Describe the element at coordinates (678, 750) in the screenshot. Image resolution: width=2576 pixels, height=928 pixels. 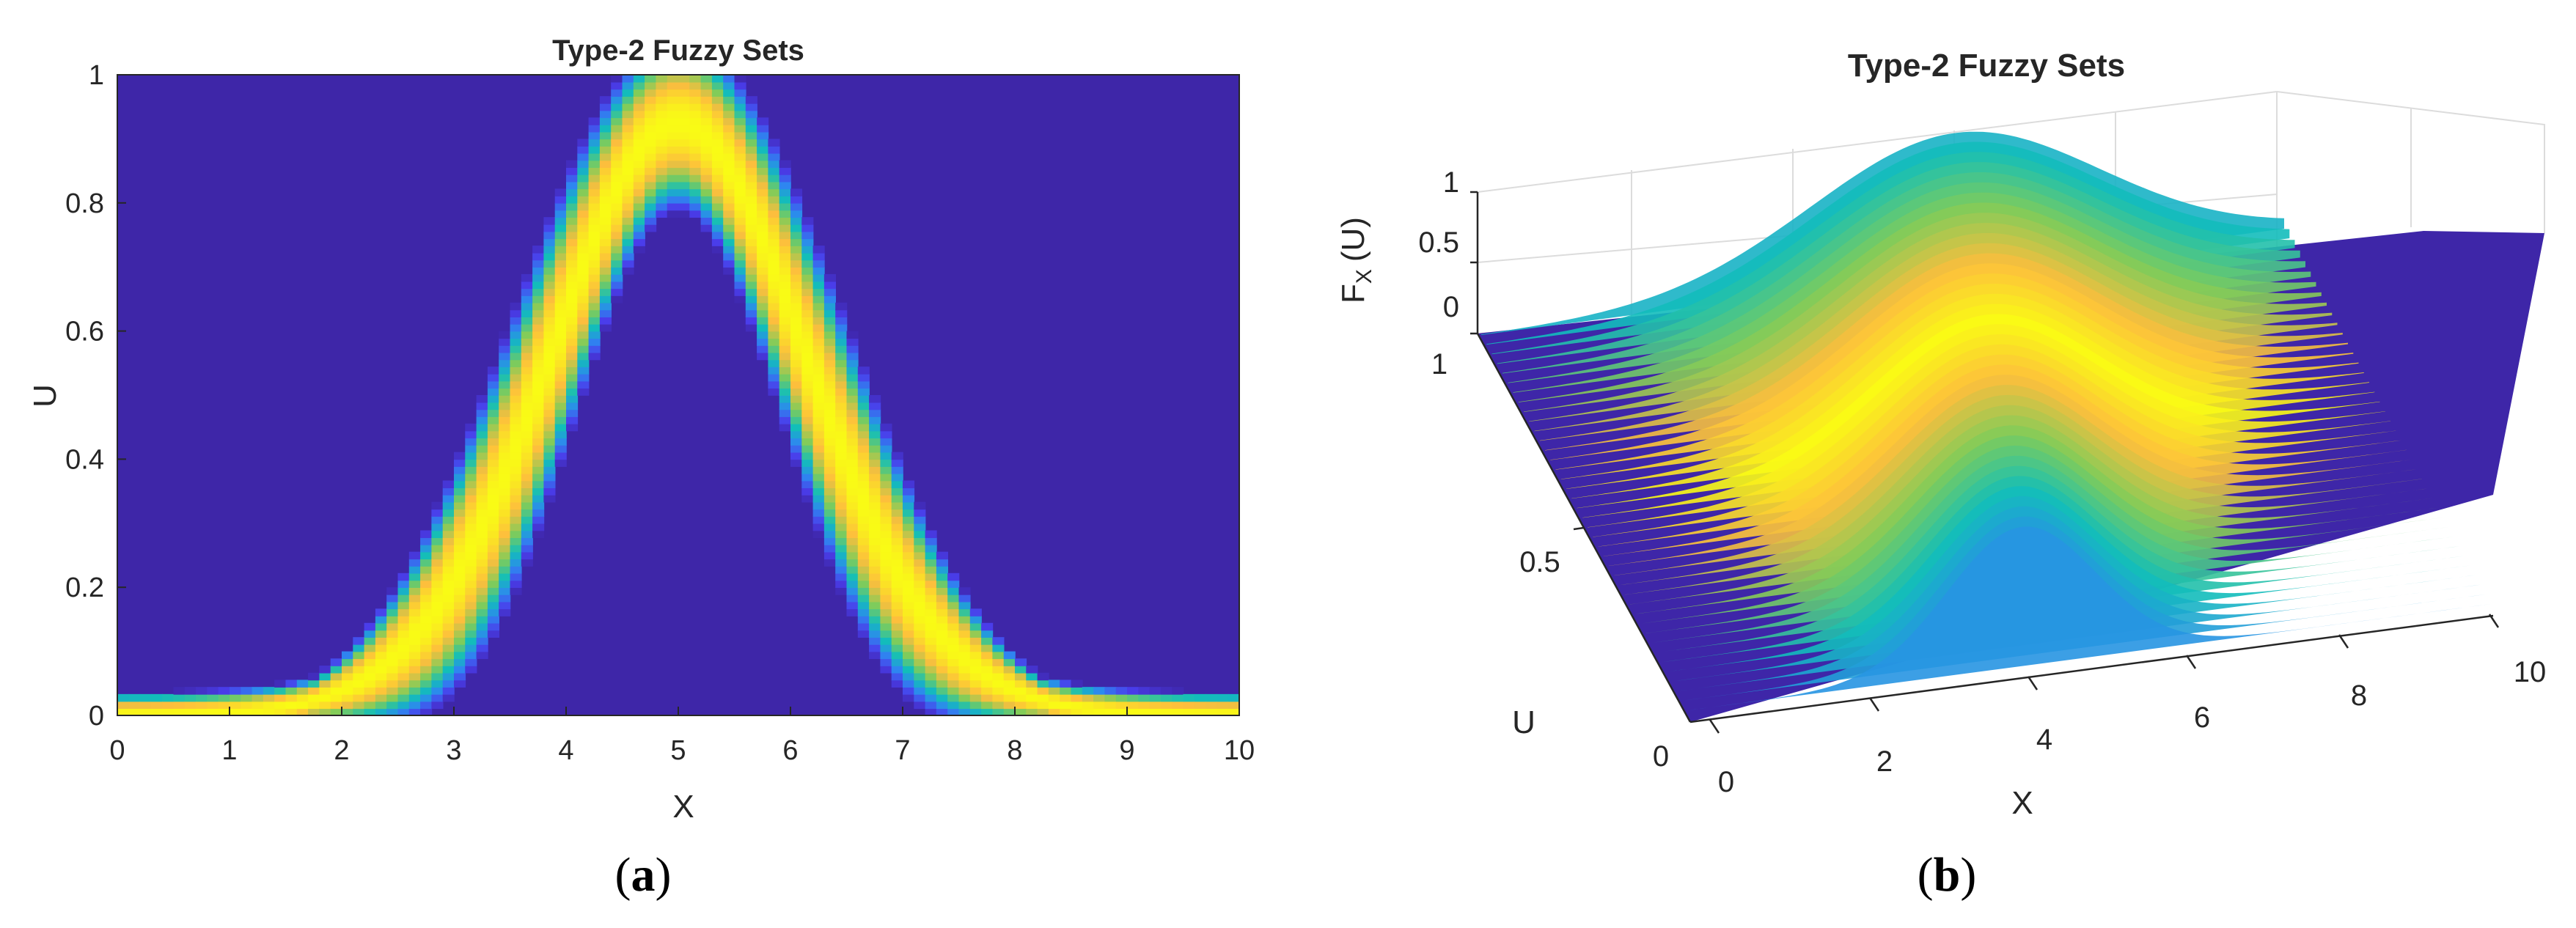
I see `x-tick-label: 5` at that location.